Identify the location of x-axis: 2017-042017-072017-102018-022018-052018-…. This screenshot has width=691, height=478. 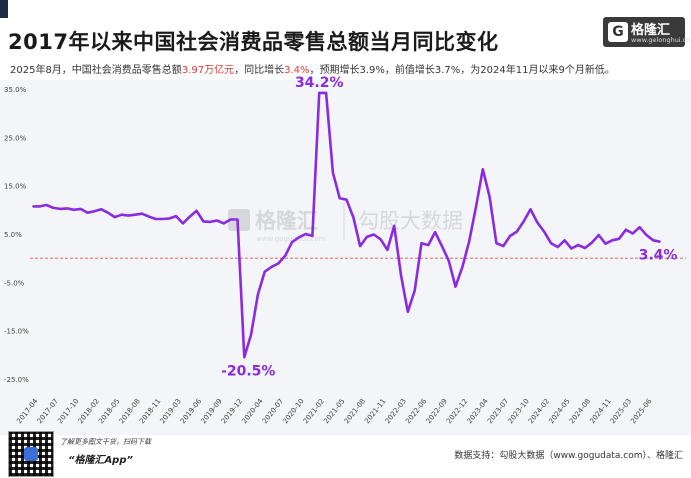
(334, 411).